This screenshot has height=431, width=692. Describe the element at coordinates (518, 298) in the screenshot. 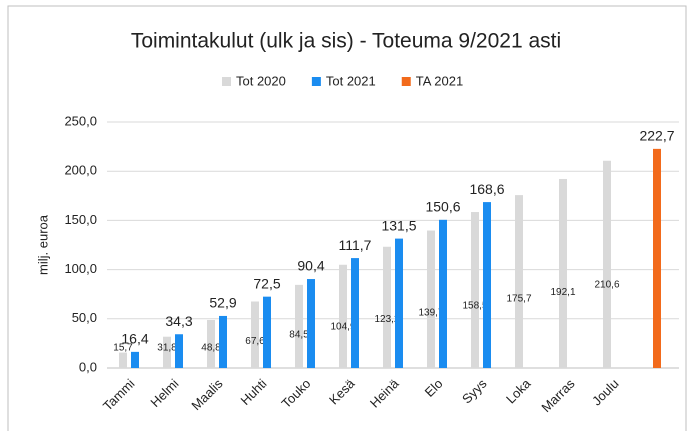

I see `data-label: 175,7` at that location.